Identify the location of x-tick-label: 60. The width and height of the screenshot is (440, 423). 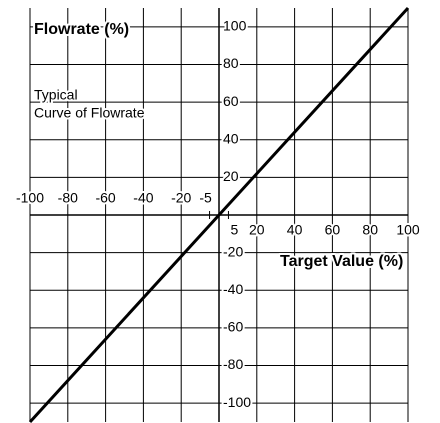
(333, 230).